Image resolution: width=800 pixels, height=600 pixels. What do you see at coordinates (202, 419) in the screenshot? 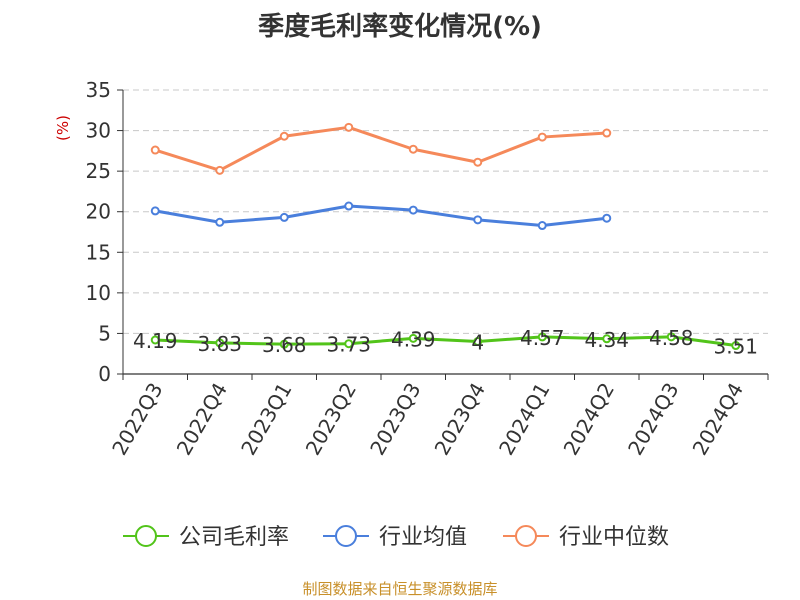
I see `x-tick-label: 2022Q4` at bounding box center [202, 419].